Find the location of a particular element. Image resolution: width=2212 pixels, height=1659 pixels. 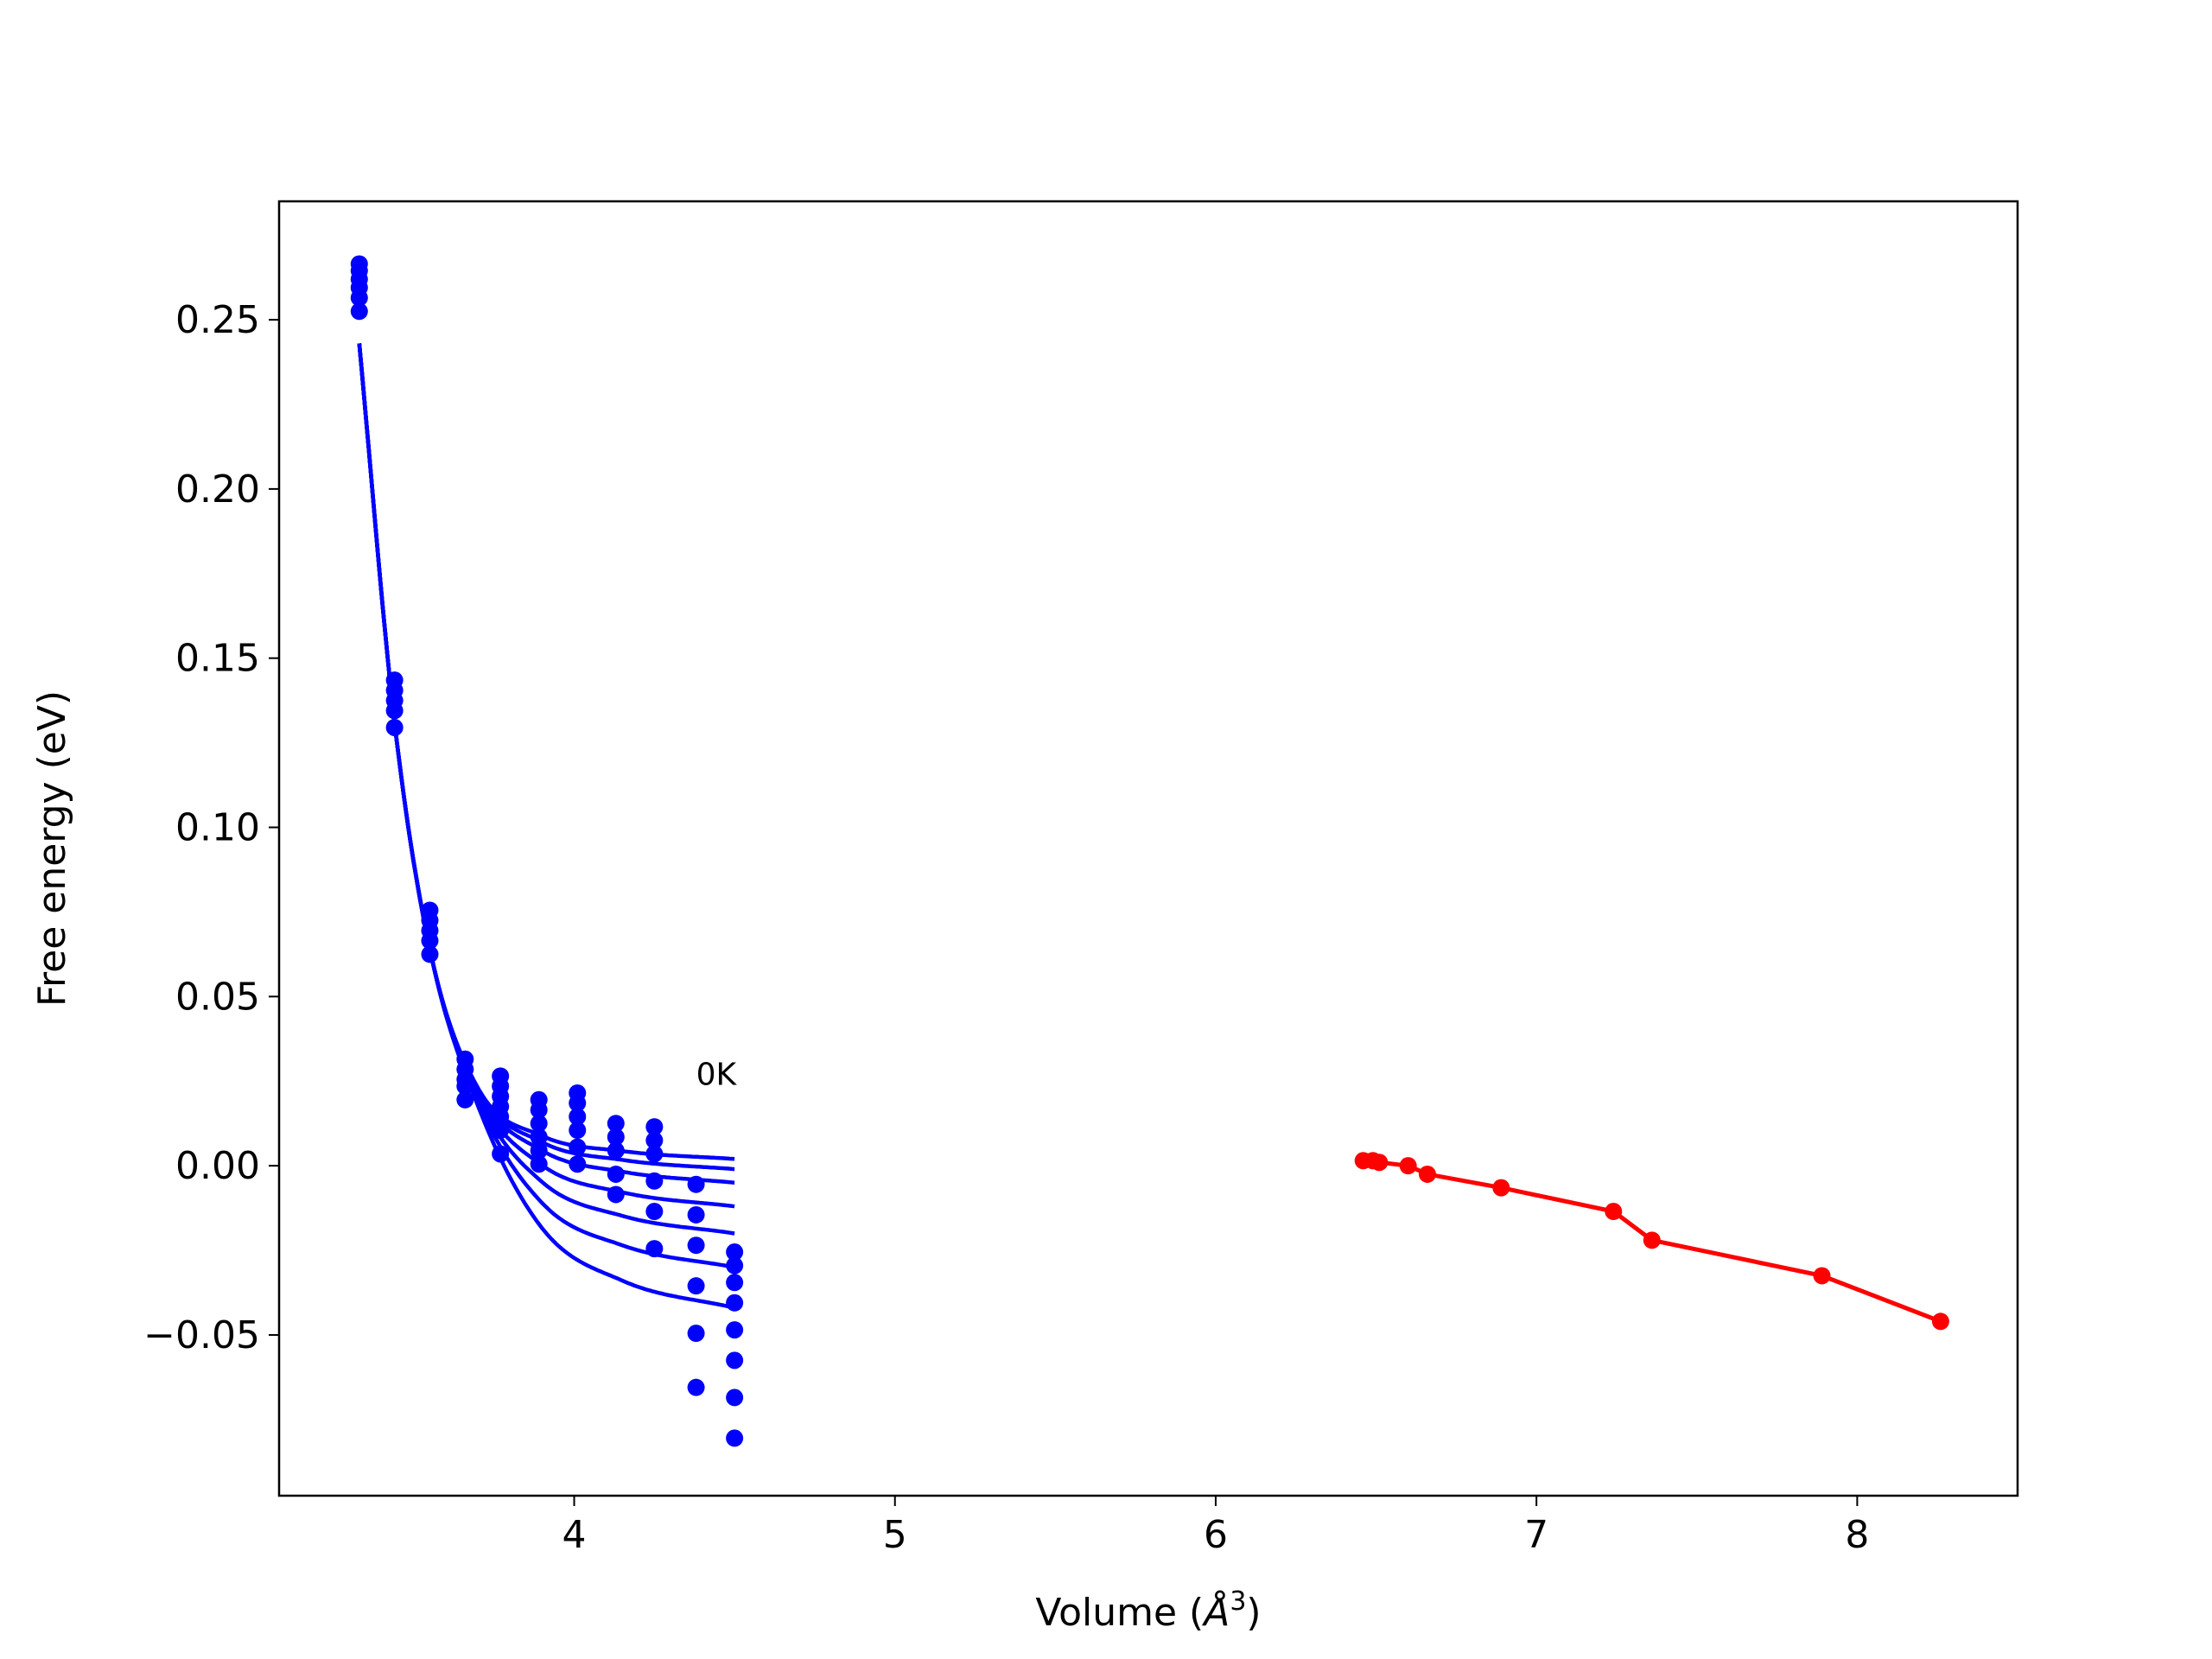

y-tick-label: 0.15 is located at coordinates (217, 659).